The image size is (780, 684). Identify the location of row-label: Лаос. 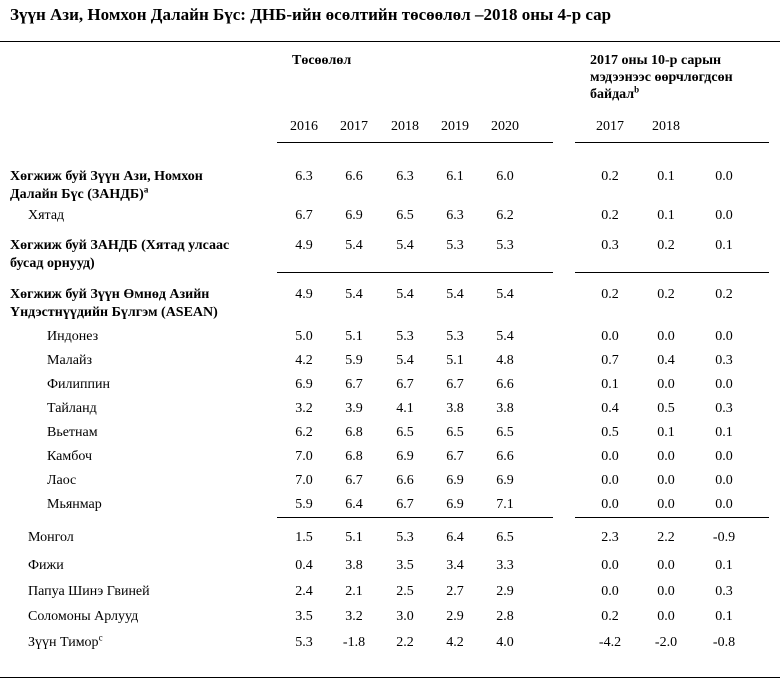
(62, 480).